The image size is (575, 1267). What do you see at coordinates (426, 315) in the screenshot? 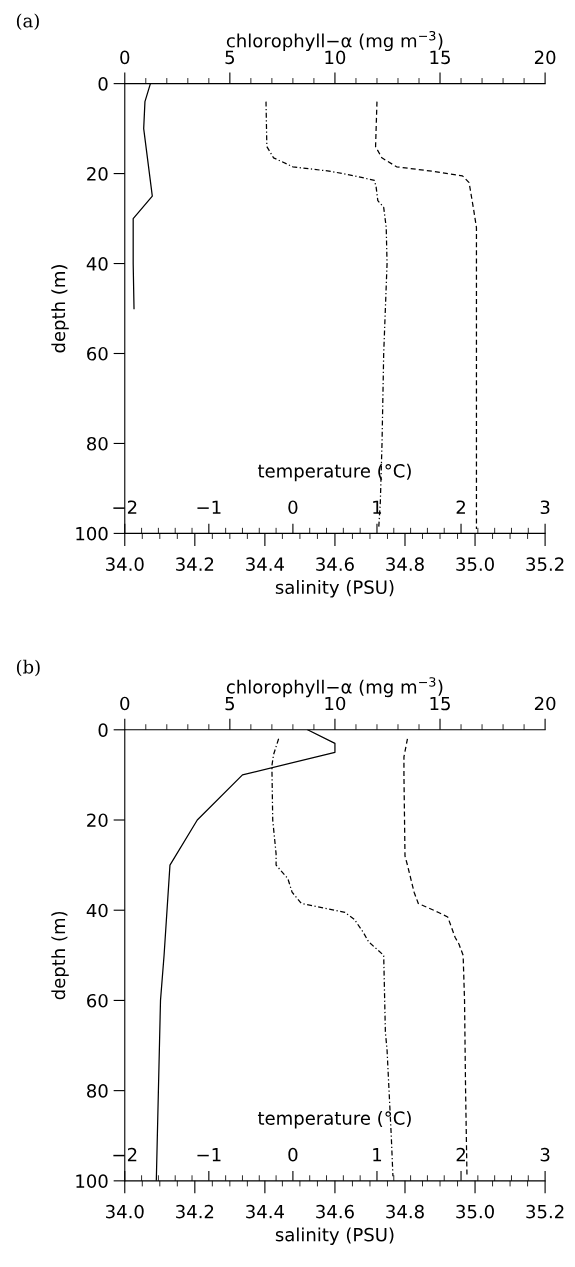
I see `line-series` at bounding box center [426, 315].